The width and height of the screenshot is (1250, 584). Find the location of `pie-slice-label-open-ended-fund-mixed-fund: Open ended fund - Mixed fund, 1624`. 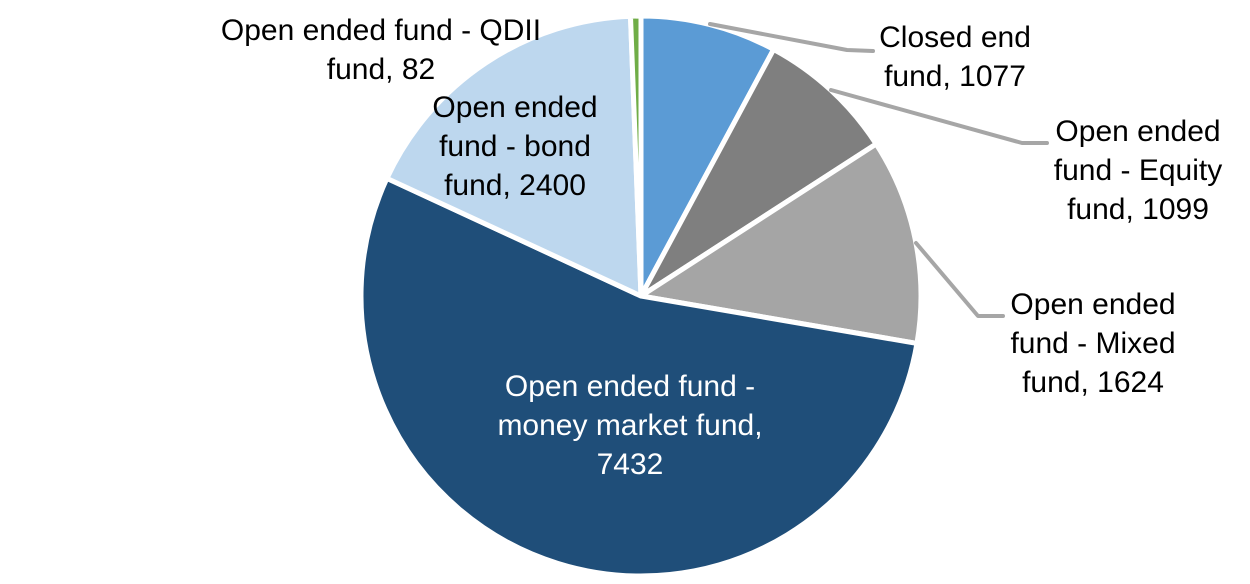

pie-slice-label-open-ended-fund-mixed-fund: Open ended fund - Mixed fund, 1624 is located at coordinates (1093, 343).